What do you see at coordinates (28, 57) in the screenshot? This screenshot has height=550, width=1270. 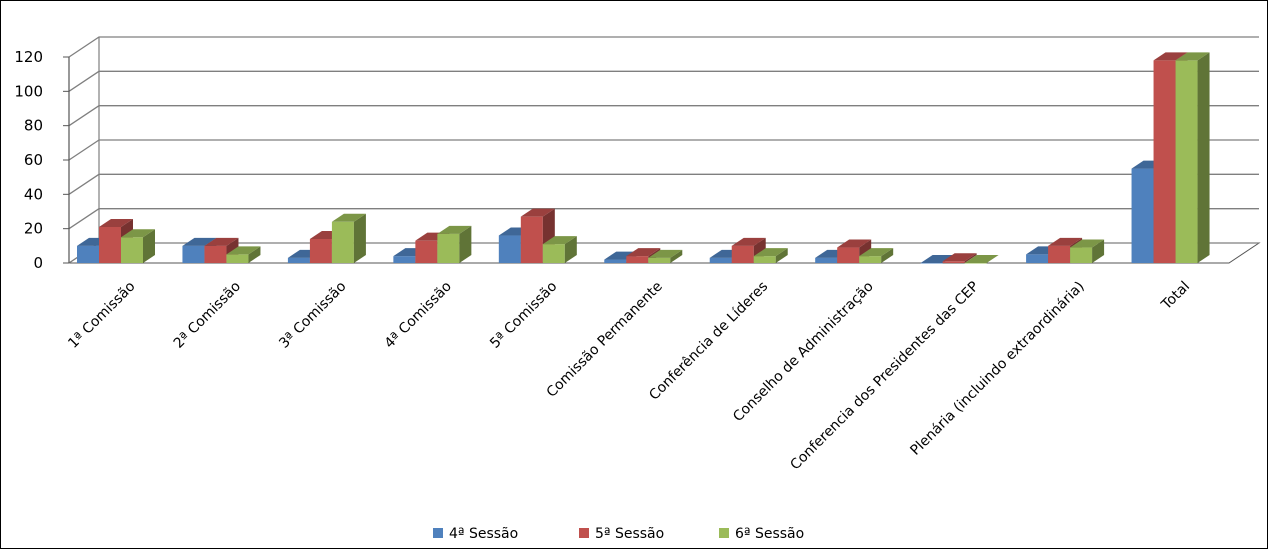 I see `y-tick-label: 120` at bounding box center [28, 57].